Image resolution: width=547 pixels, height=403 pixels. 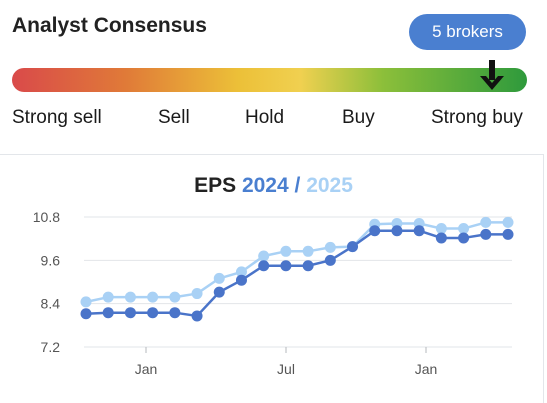 What do you see at coordinates (109, 25) in the screenshot?
I see `consensus-title: Analyst Consensus` at bounding box center [109, 25].